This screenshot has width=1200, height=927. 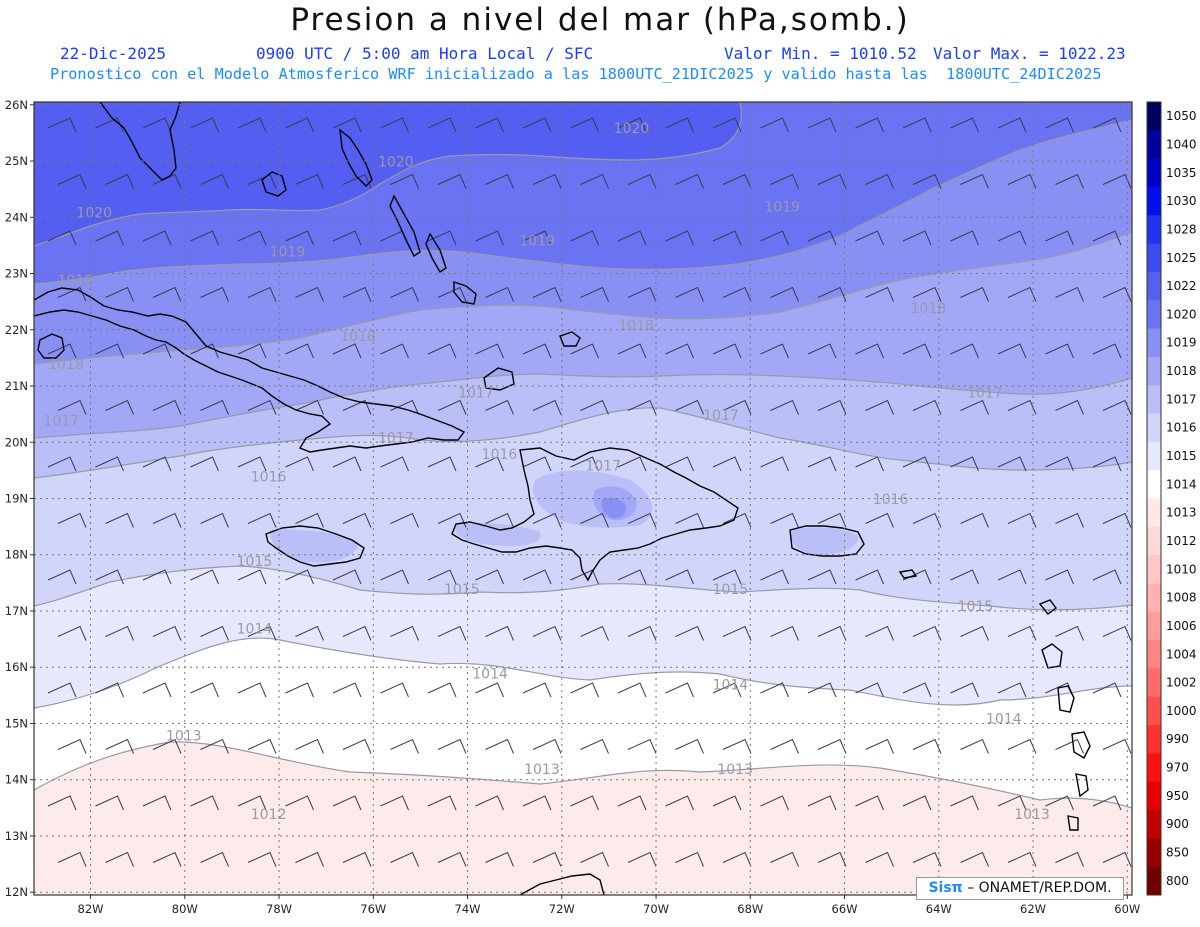 I want to click on venezuela-coast, so click(x=562, y=884).